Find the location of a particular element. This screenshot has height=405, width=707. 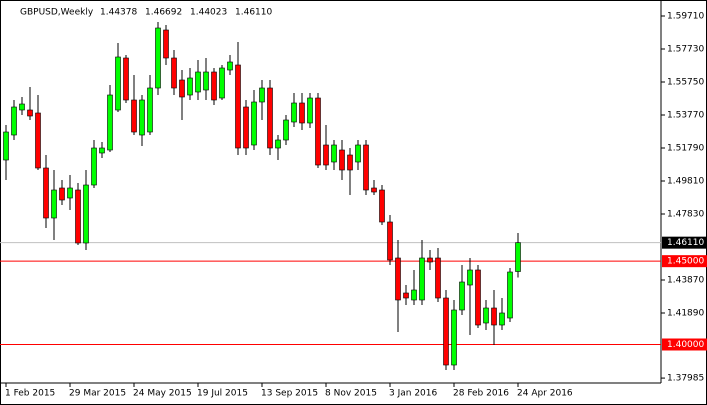

y-tick-label: 1.59710 is located at coordinates (685, 17).